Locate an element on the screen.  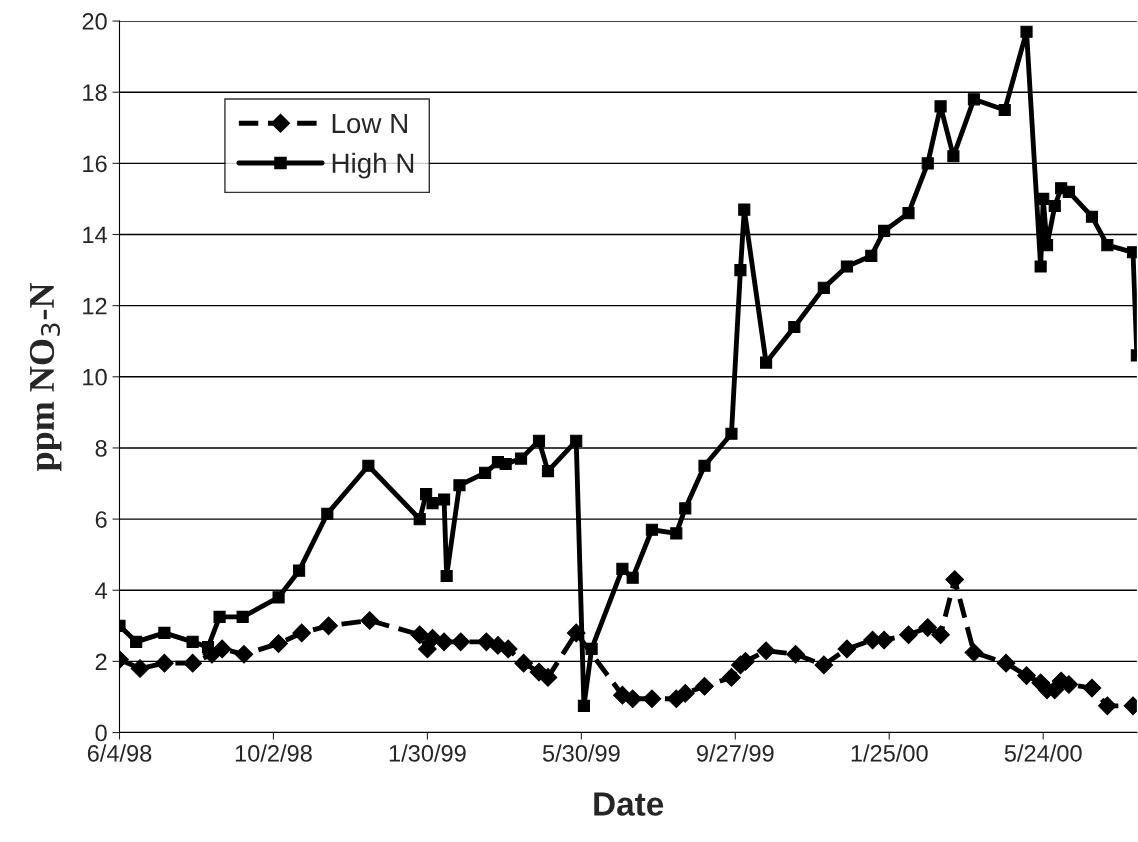
x-tick-label: 9/27/99 is located at coordinates (735, 753).